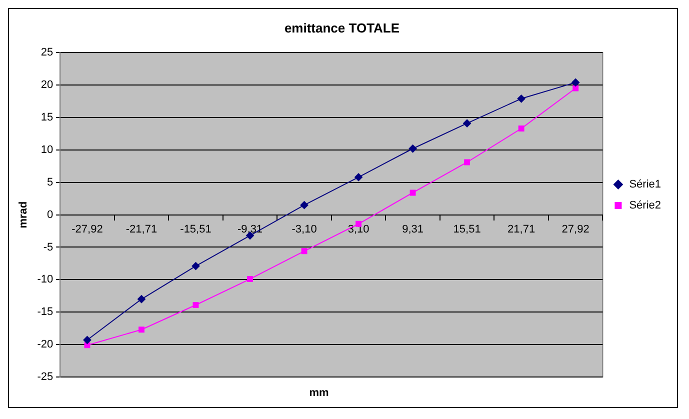 This screenshot has height=419, width=689. What do you see at coordinates (342, 28) in the screenshot?
I see `chart-title: emittance TOTALE` at bounding box center [342, 28].